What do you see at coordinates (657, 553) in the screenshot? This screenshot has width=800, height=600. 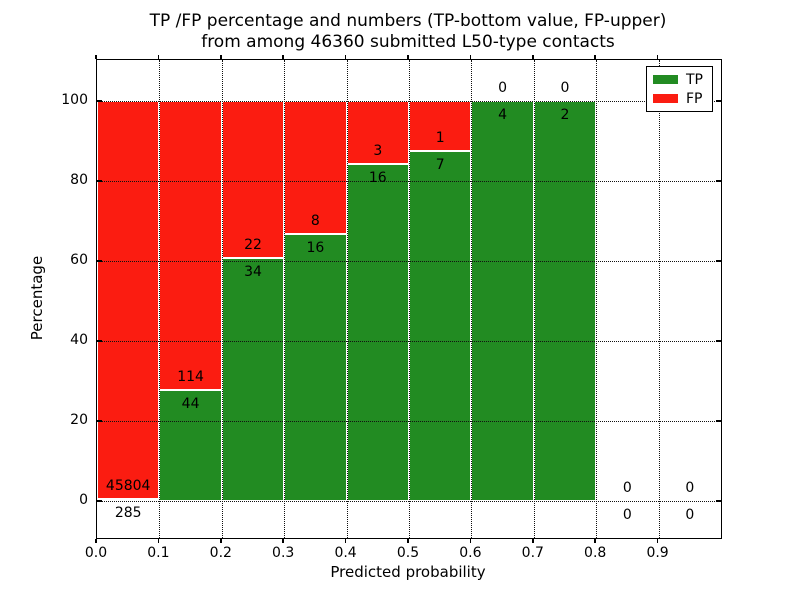 I see `x-tick-label: 0.9` at bounding box center [657, 553].